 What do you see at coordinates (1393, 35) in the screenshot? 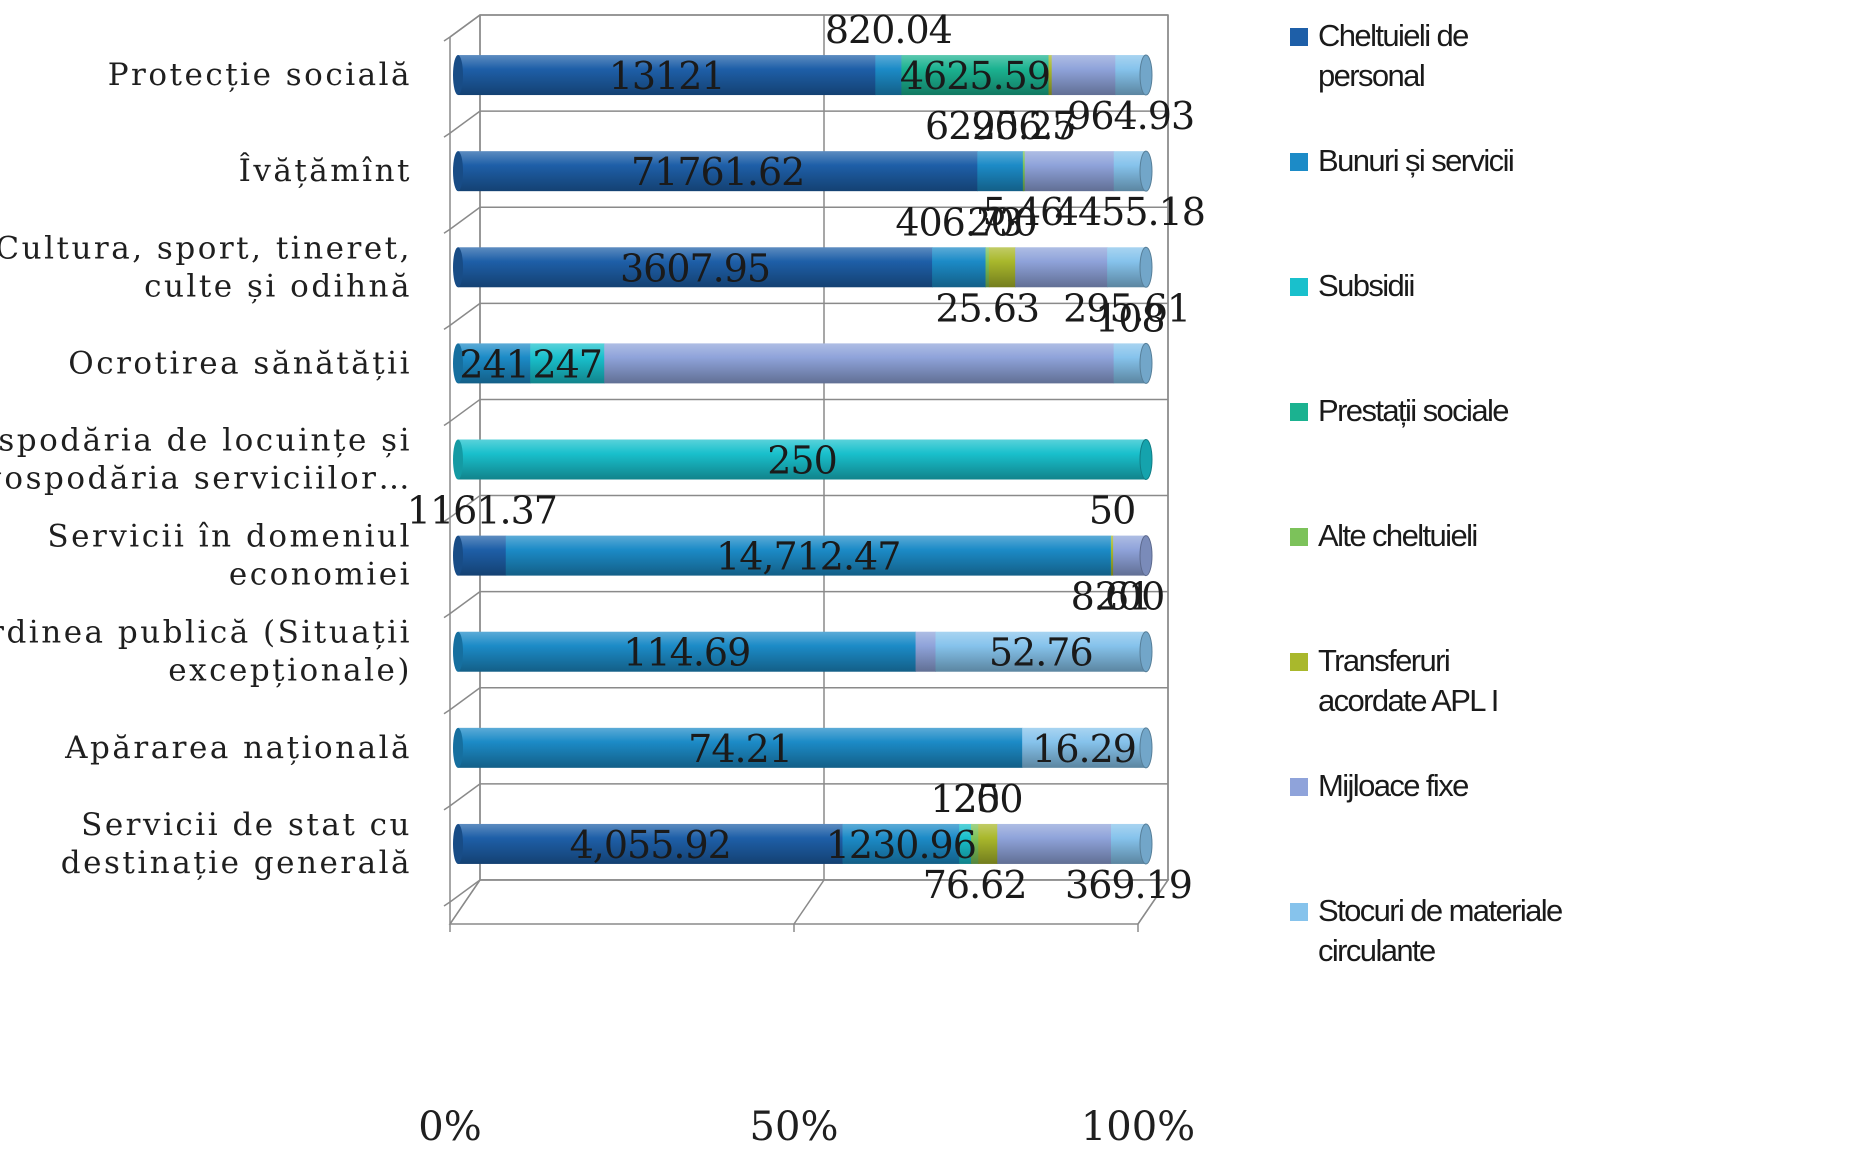
I see `legend-label: Cheltuieli de` at bounding box center [1393, 35].